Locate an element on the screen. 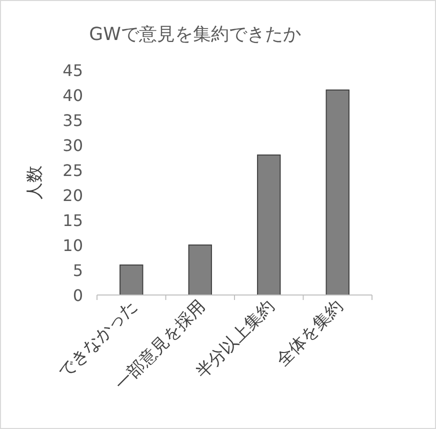  y-tick-label: 45 is located at coordinates (72, 70).